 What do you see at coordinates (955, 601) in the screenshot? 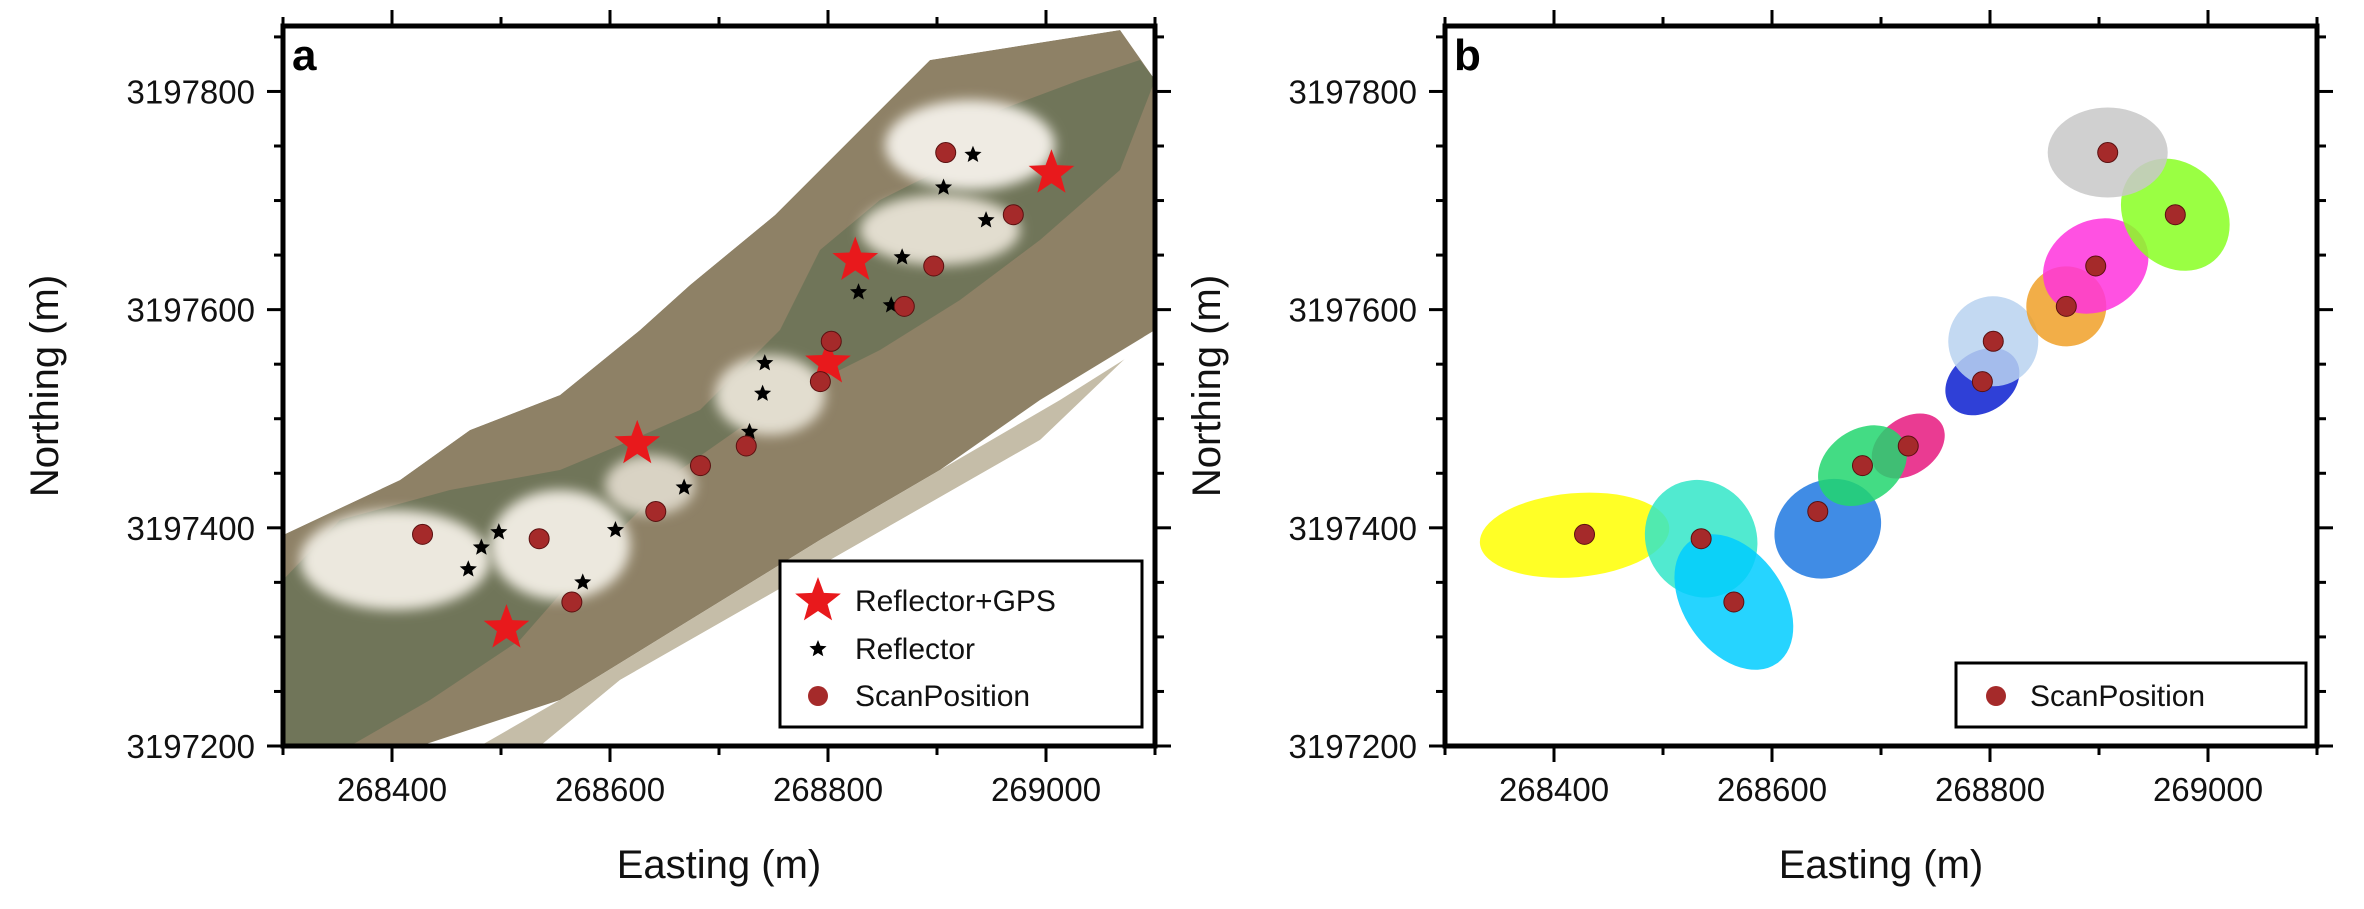
I see `legend-label-reflector-gps: Reflector+GPS` at bounding box center [955, 601].